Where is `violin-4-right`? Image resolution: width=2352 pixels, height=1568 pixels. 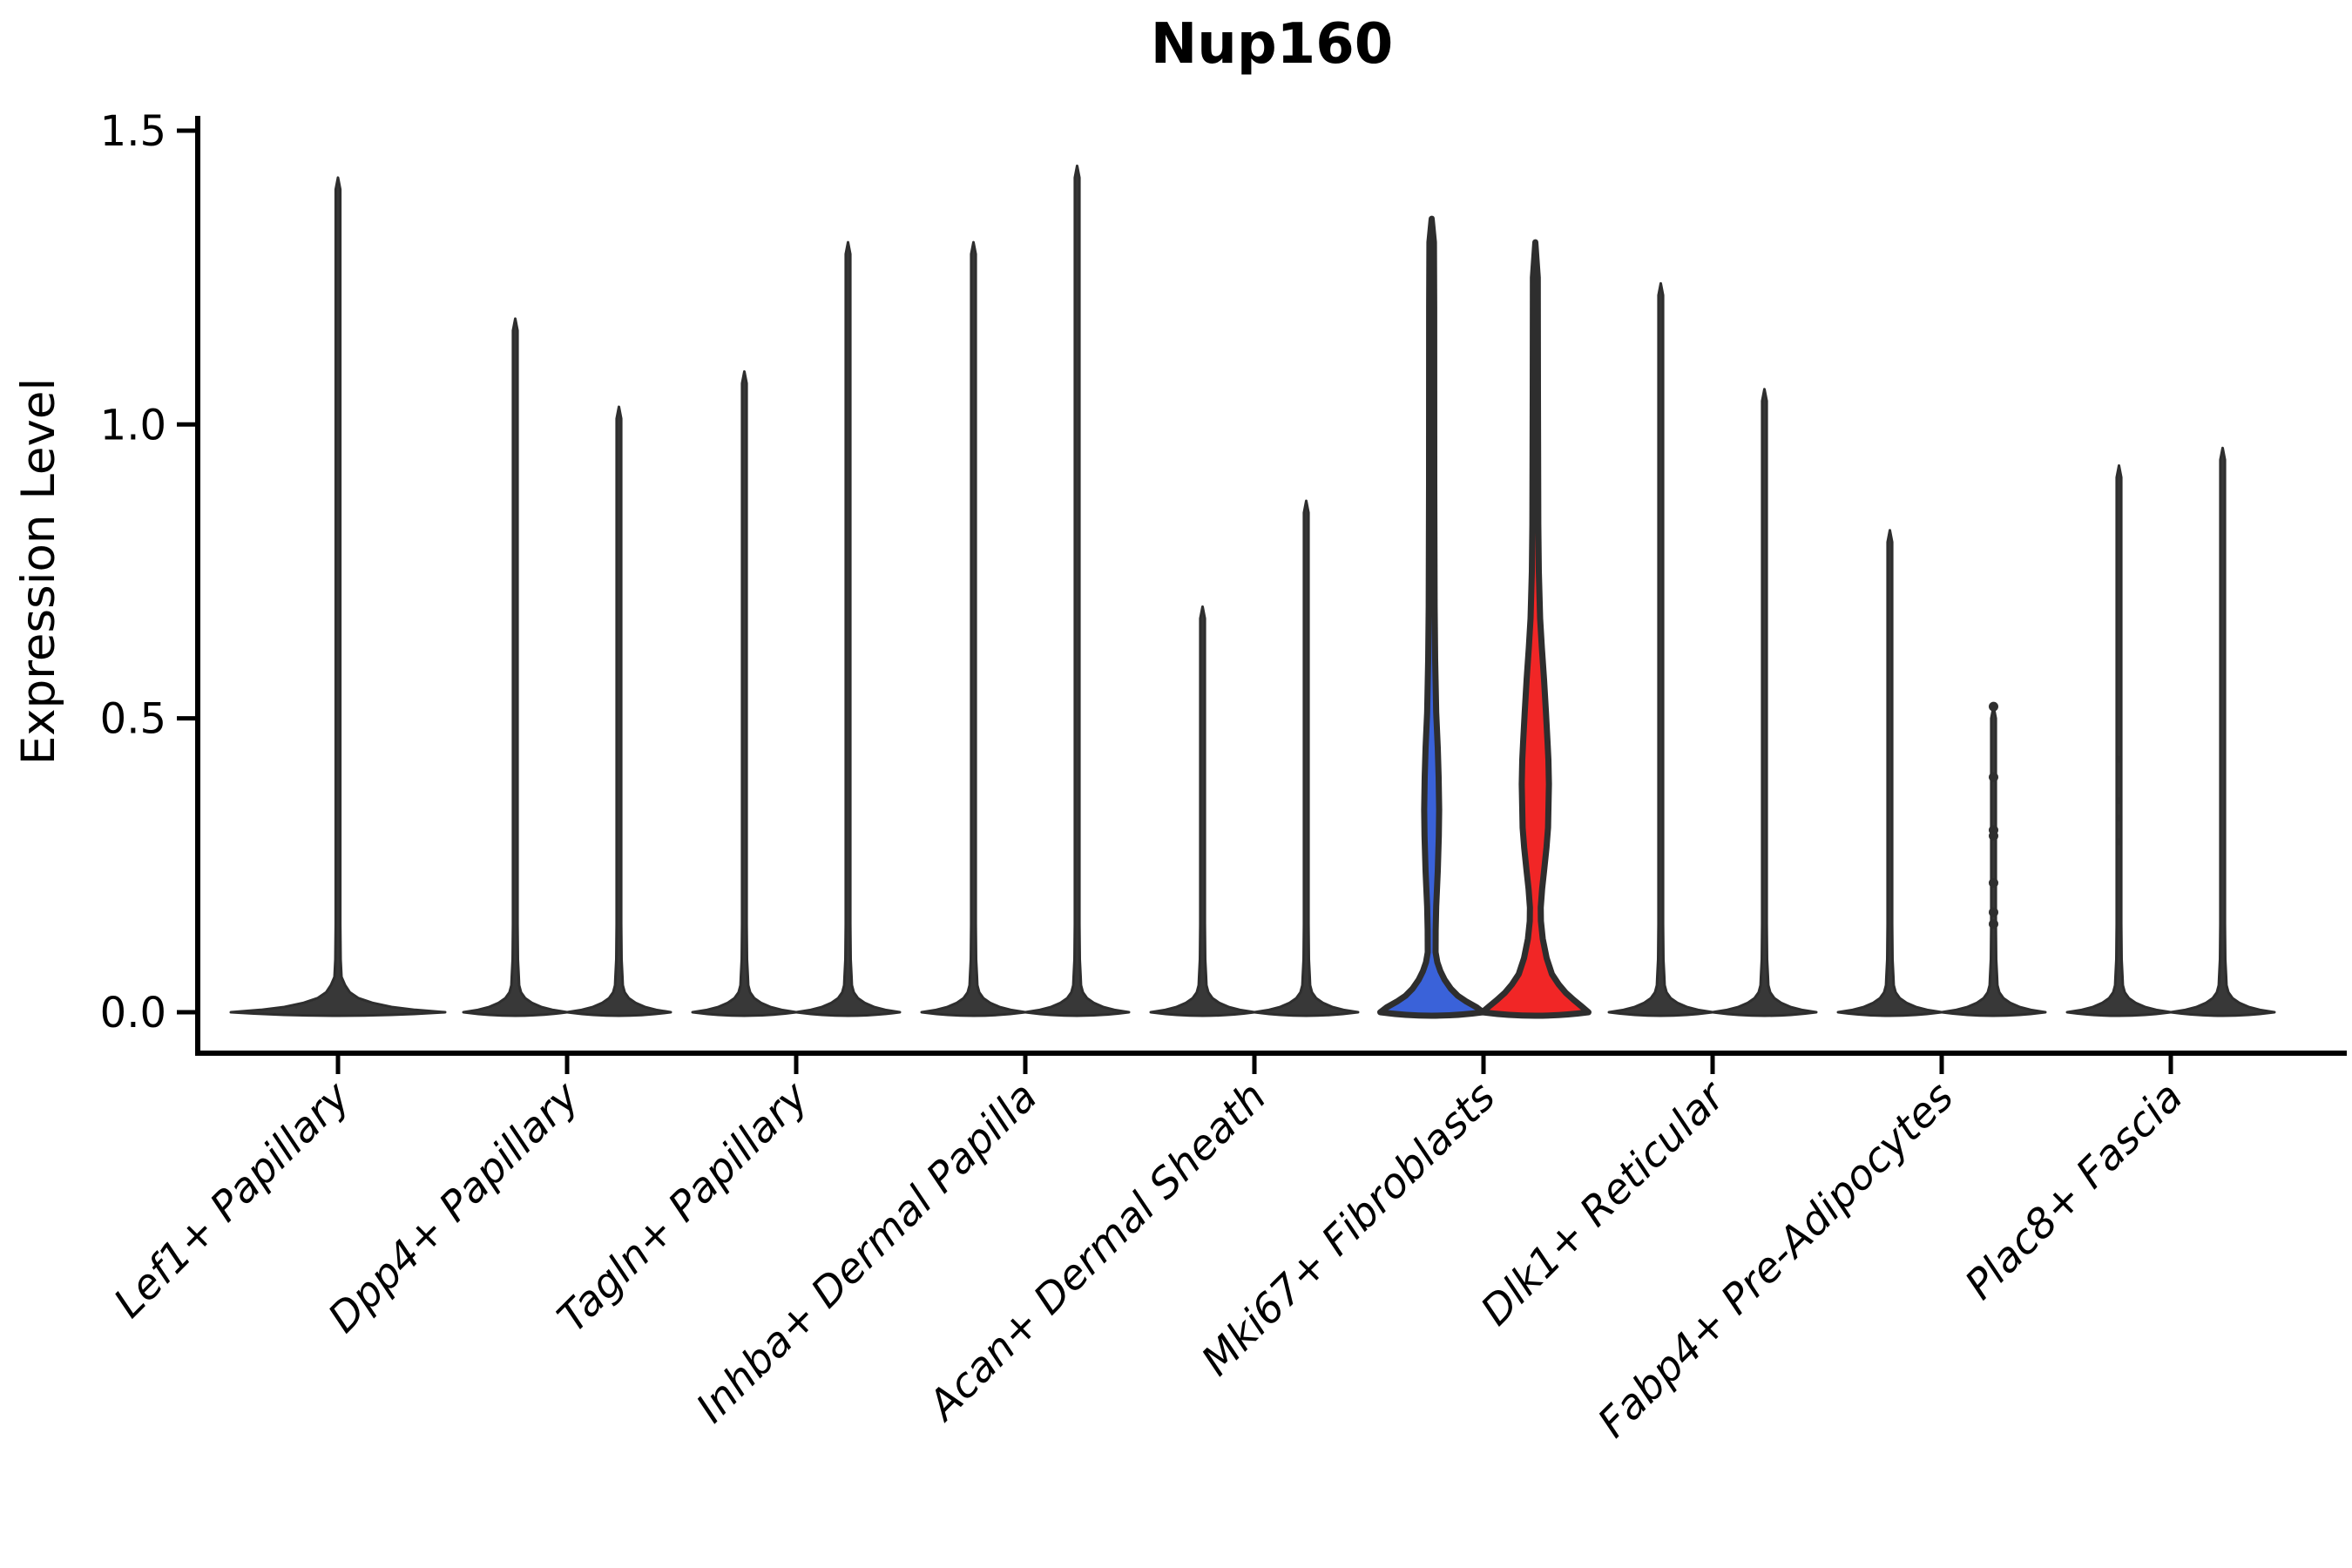 violin-4-right is located at coordinates (1306, 758).